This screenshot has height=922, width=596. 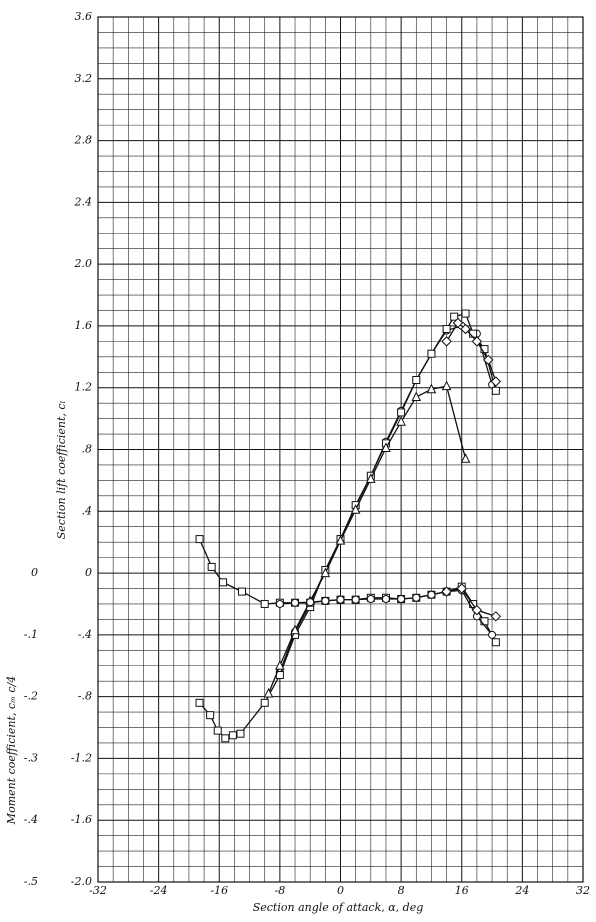 What do you see at coordinates (401, 890) in the screenshot?
I see `x-tick-label: 8` at bounding box center [401, 890].